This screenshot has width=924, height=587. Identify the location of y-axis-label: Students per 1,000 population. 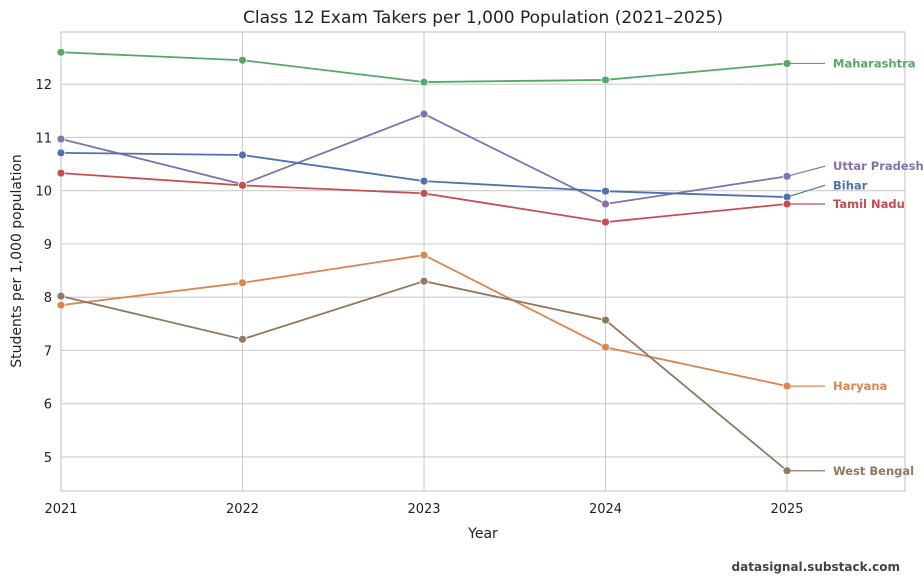
(17, 261).